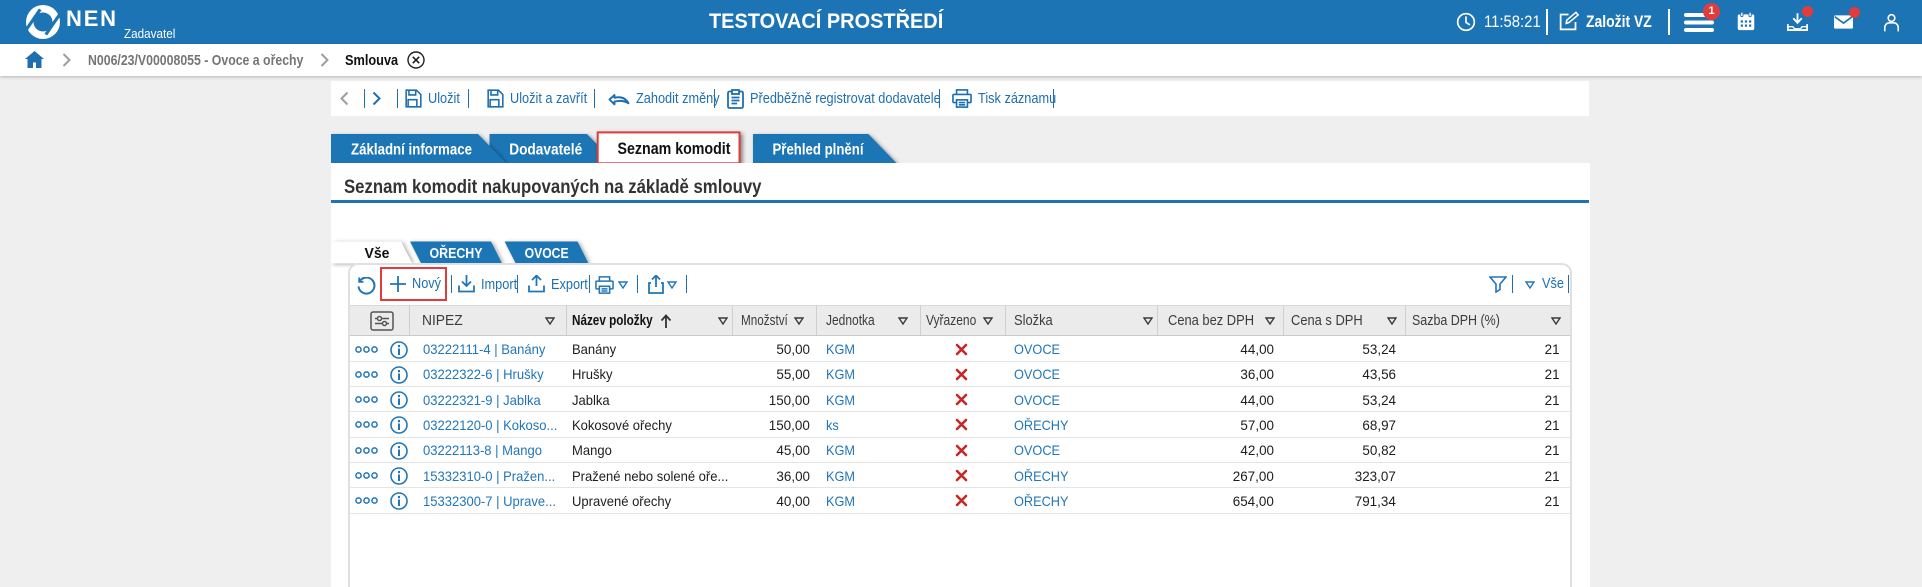  I want to click on svg-text: Dodavatelé, so click(545, 150).